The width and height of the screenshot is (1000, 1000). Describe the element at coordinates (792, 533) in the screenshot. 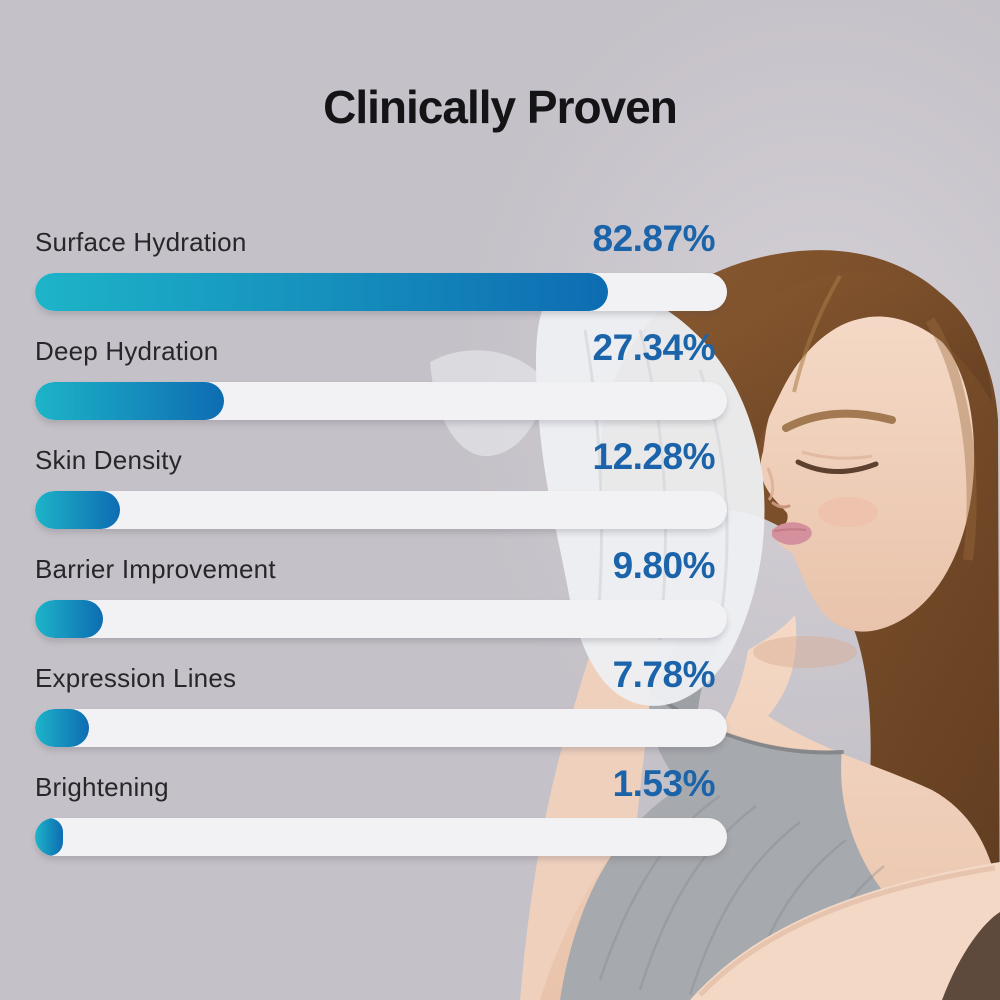

I see `lips` at that location.